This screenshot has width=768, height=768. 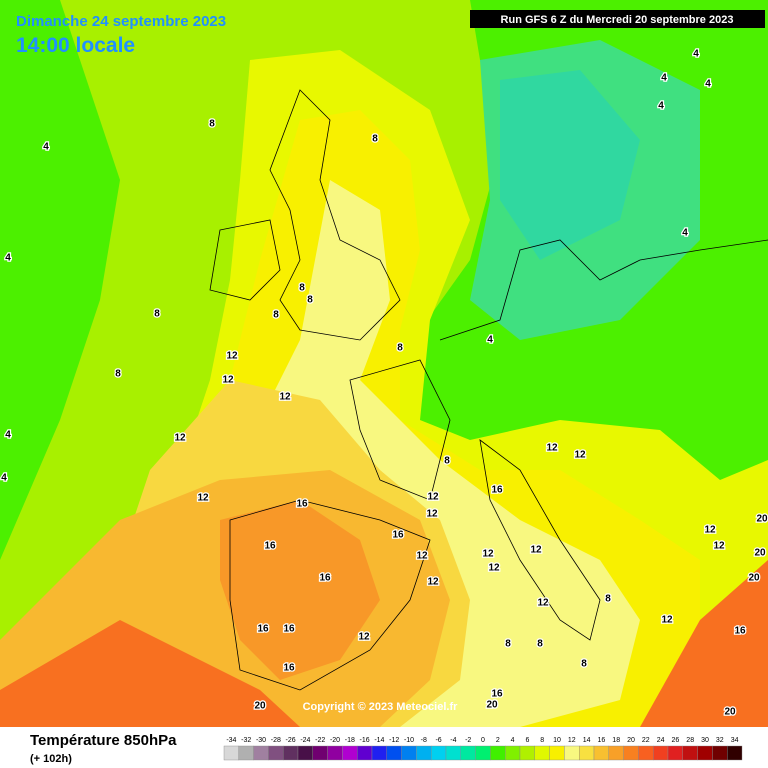 What do you see at coordinates (483, 740) in the screenshot?
I see `legend-label: 0` at bounding box center [483, 740].